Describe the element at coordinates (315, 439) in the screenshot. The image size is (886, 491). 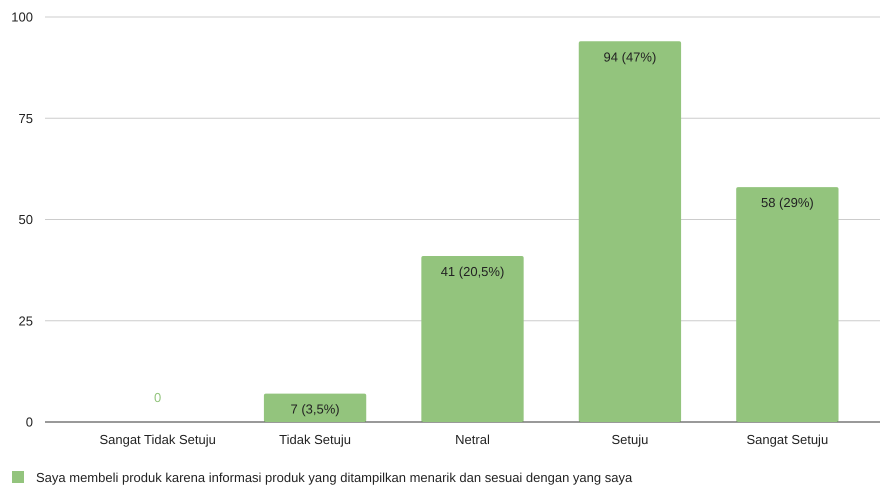
I see `x-tick-label: Tidak Setuju` at that location.